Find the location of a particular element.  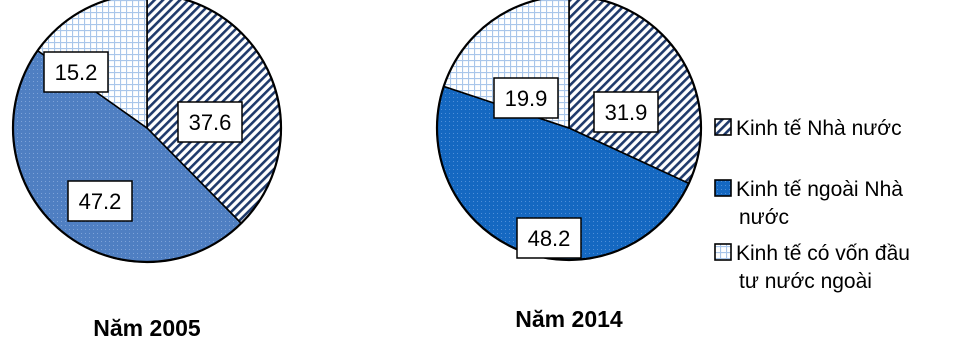

data-label-text: 31.9 is located at coordinates (626, 112).